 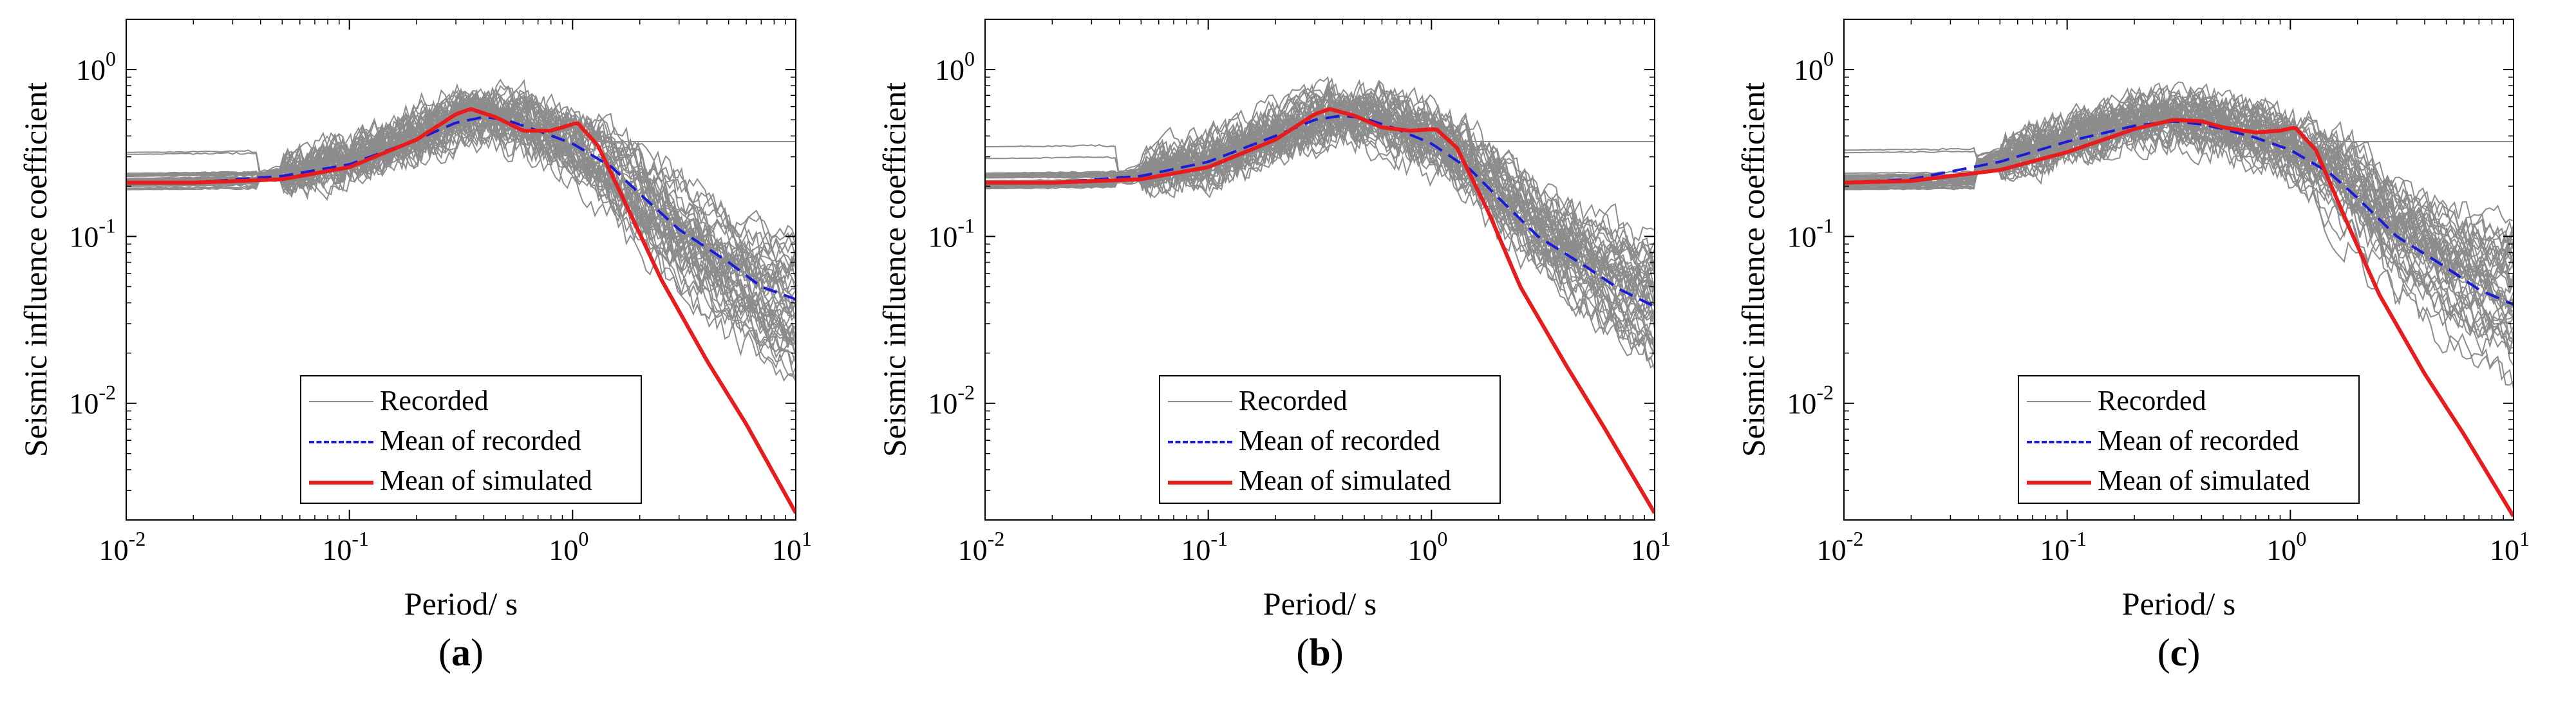 I want to click on panel-letter: b, so click(x=1320, y=653).